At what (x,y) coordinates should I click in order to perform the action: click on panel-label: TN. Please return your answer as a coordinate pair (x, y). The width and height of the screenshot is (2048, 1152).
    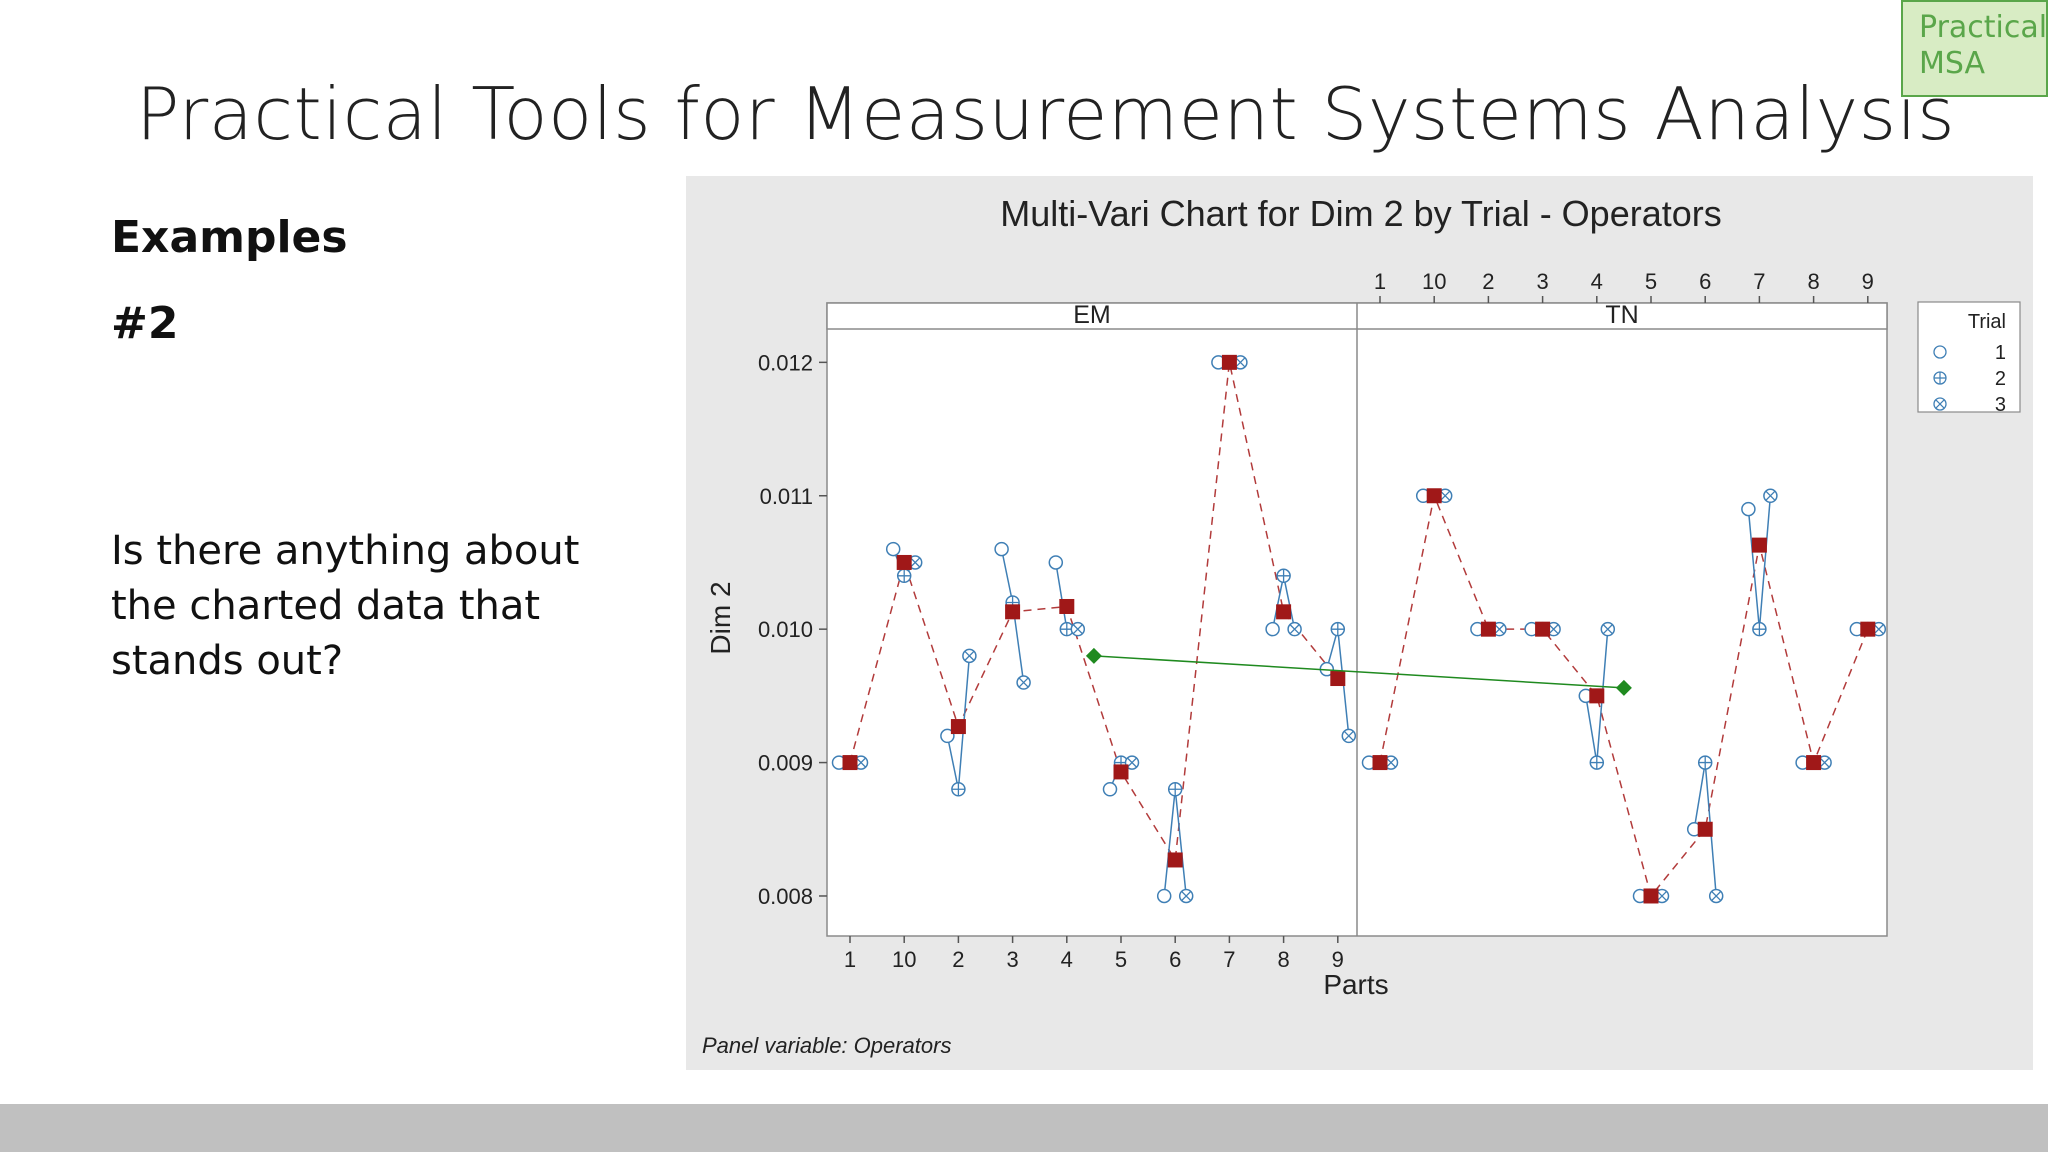
    Looking at the image, I should click on (1621, 315).